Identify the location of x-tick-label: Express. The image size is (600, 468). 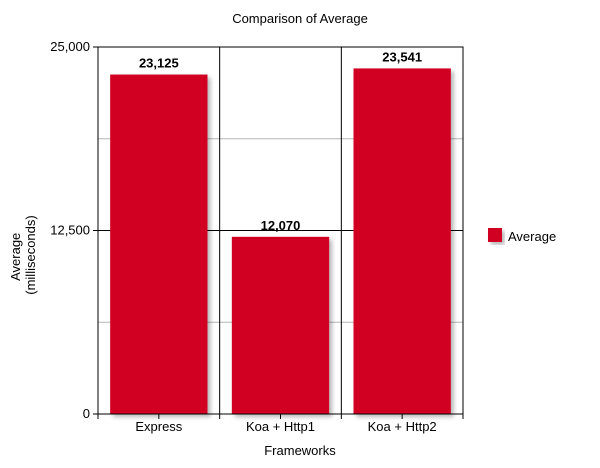
(158, 426).